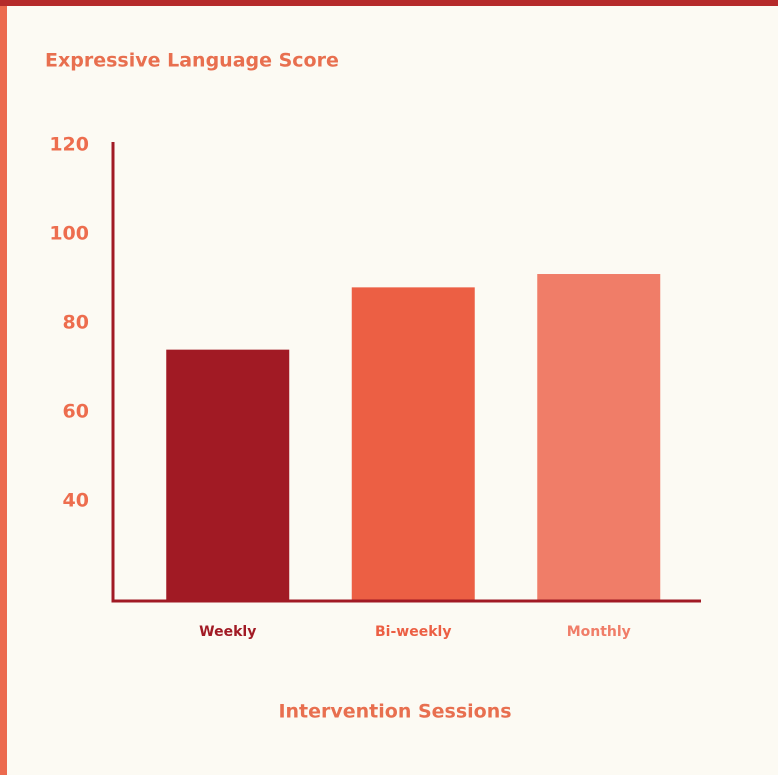 This screenshot has height=775, width=778. Describe the element at coordinates (69, 233) in the screenshot. I see `y-tick-label: 100` at that location.